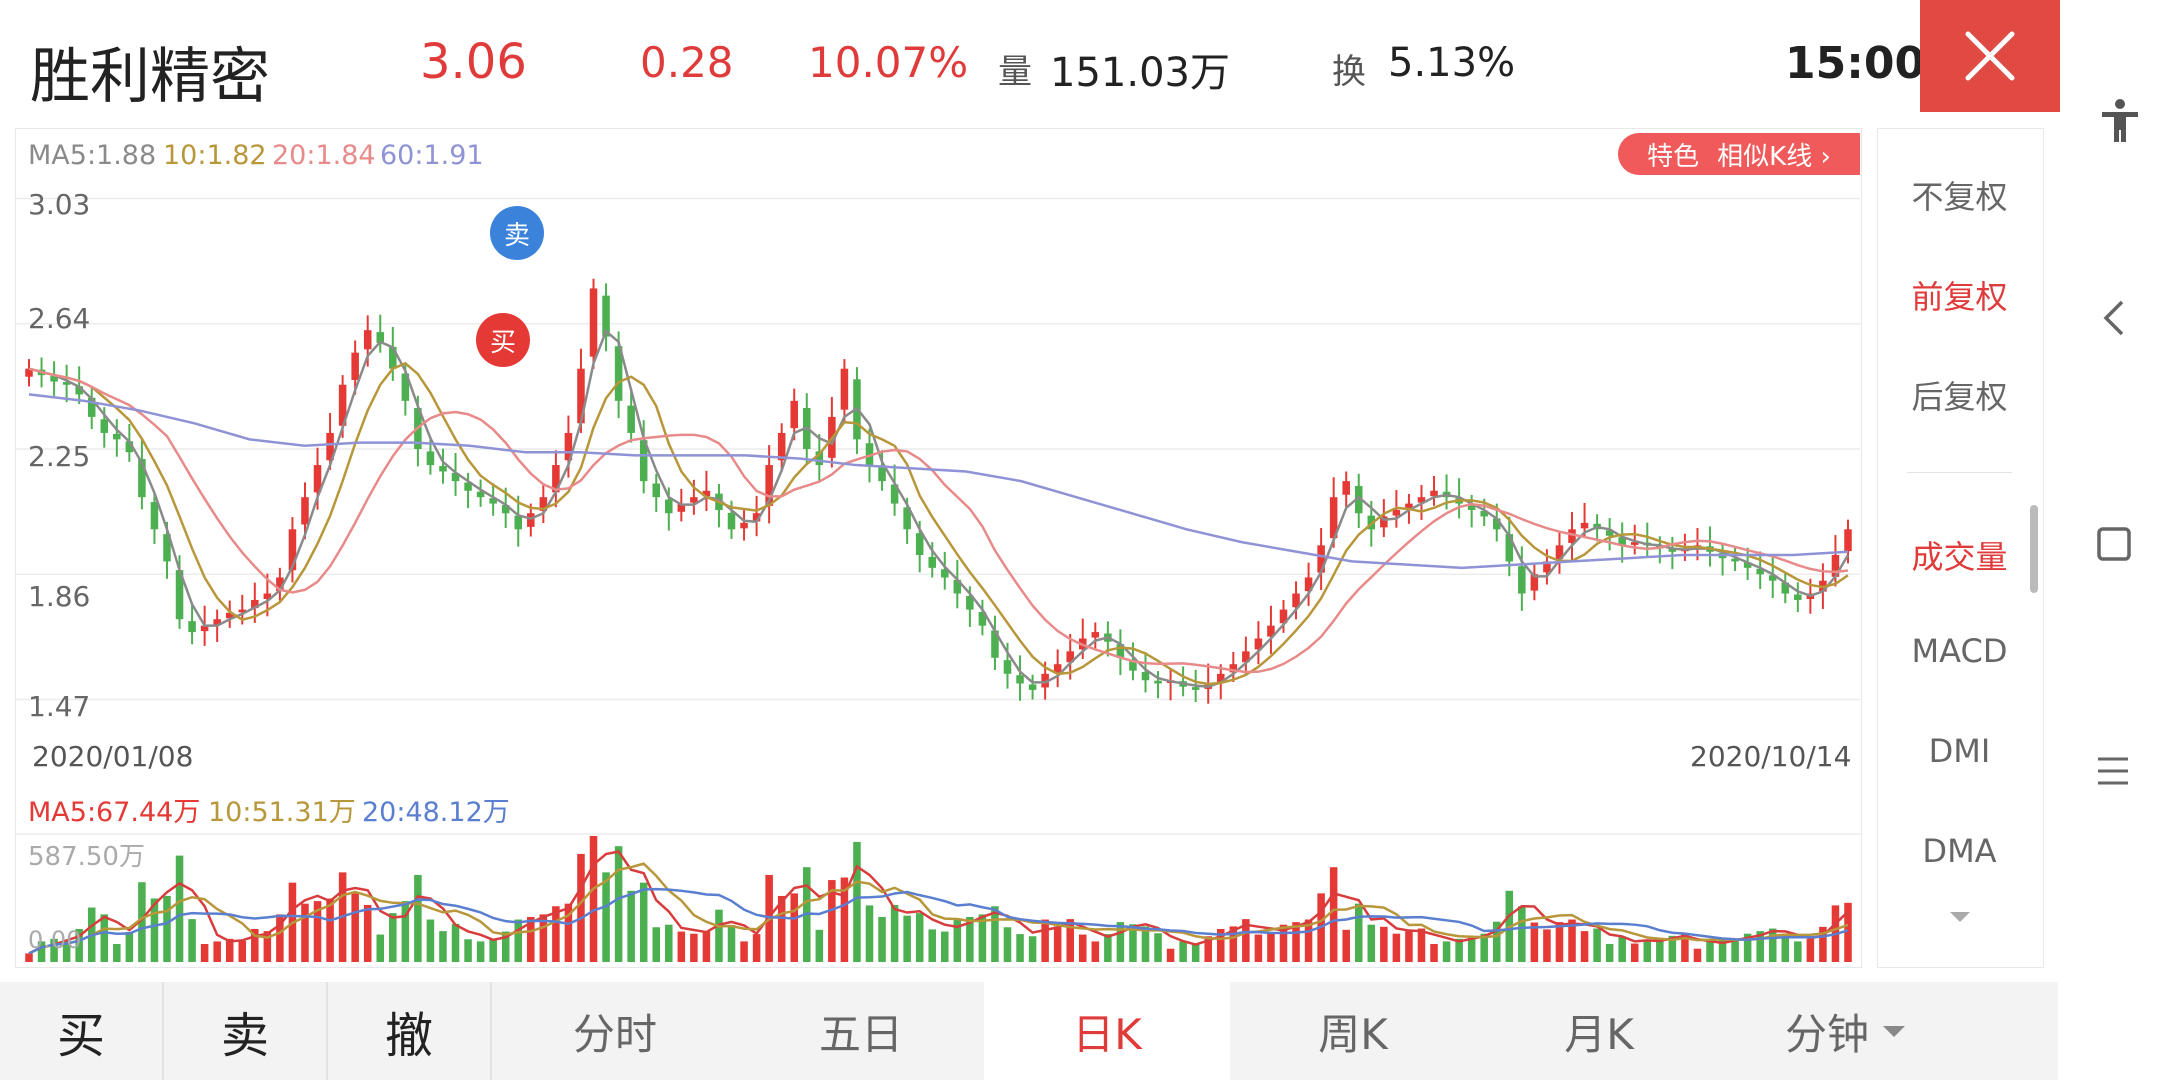 This screenshot has height=1080, width=2158. Describe the element at coordinates (80, 1036) in the screenshot. I see `buy-button: 买` at that location.